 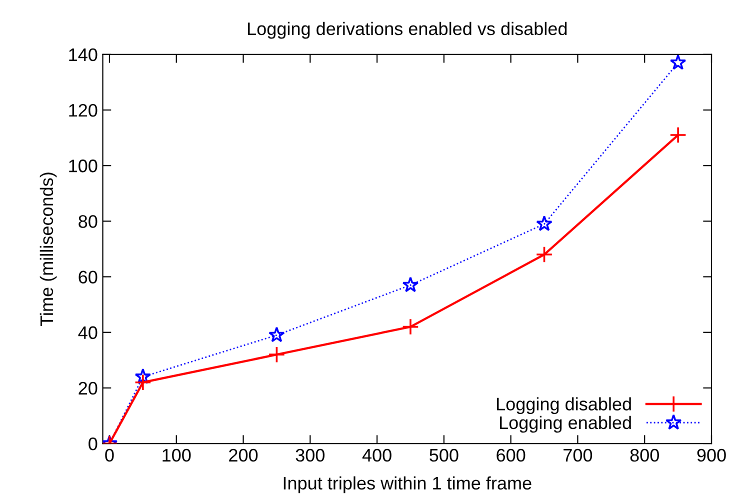 I want to click on y-tick-label: 100, so click(x=83, y=166).